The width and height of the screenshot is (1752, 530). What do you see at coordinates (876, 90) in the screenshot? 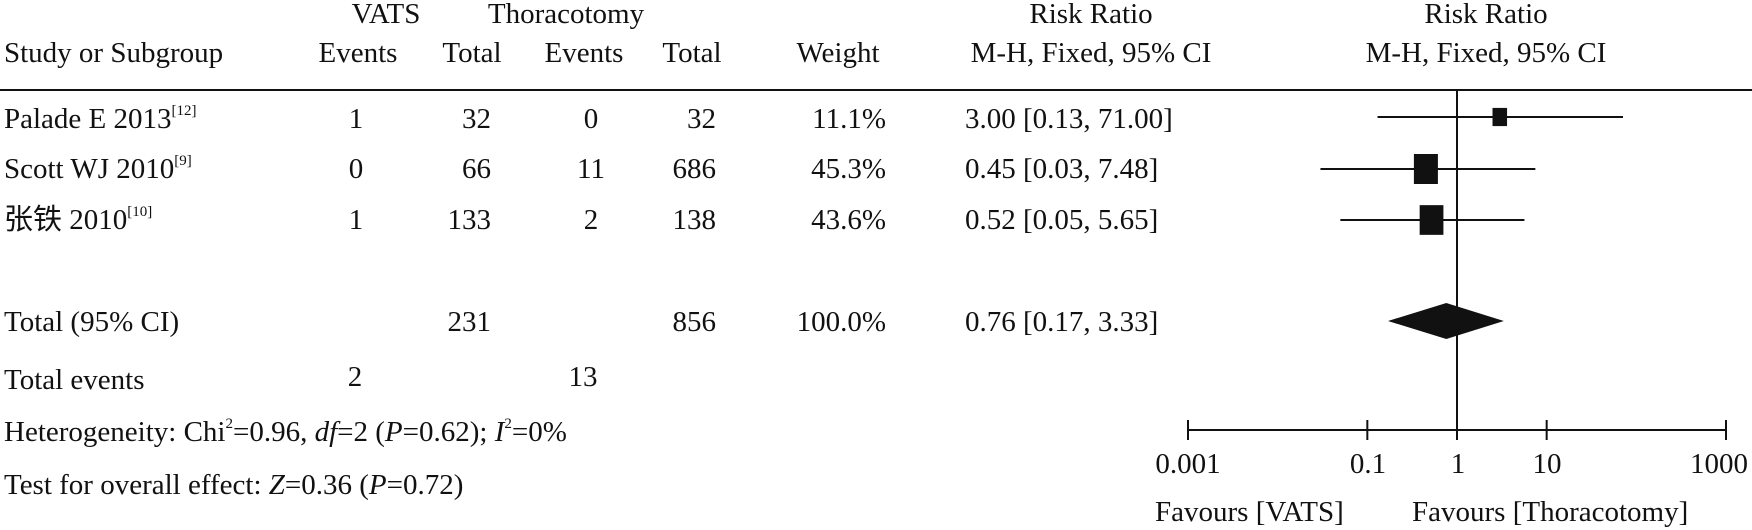
I see `header-divider` at bounding box center [876, 90].